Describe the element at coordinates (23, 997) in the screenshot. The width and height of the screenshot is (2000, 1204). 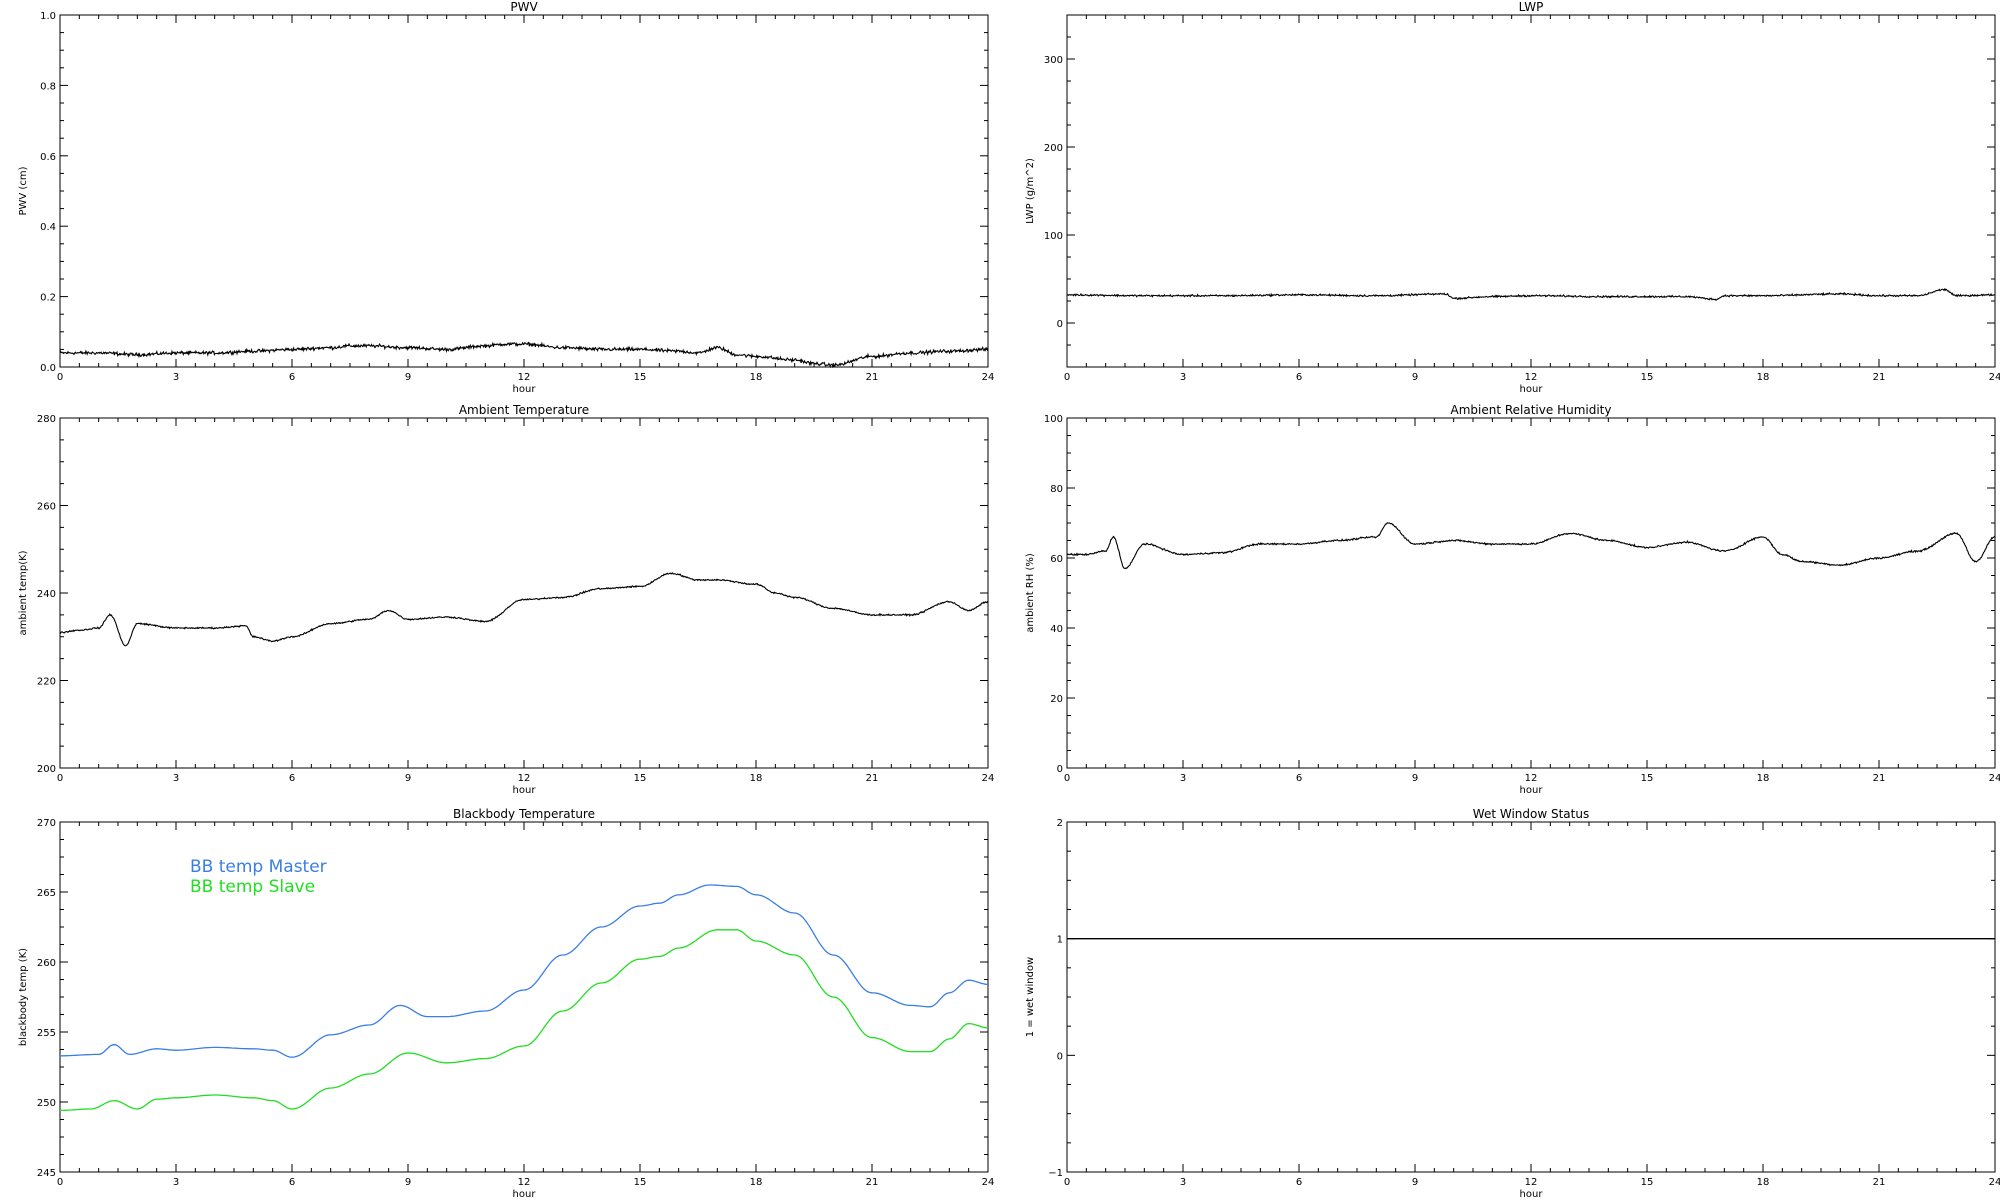
I see `y-axis-label: blackbody temp (K)` at that location.